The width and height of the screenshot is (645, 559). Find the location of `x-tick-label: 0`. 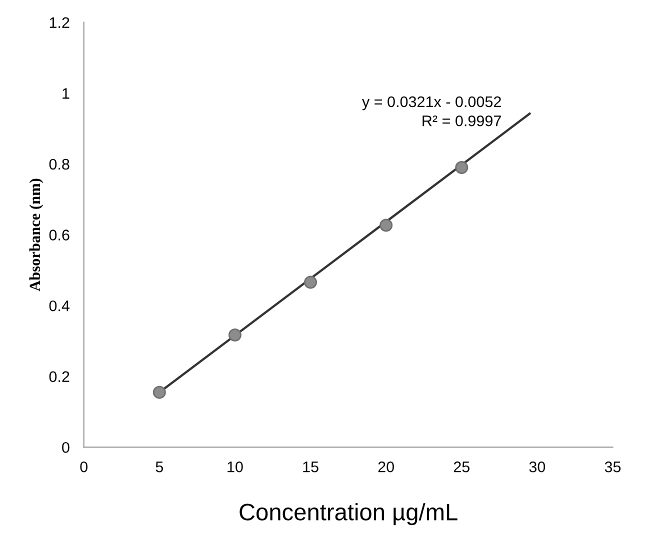

x-tick-label: 0 is located at coordinates (84, 466).